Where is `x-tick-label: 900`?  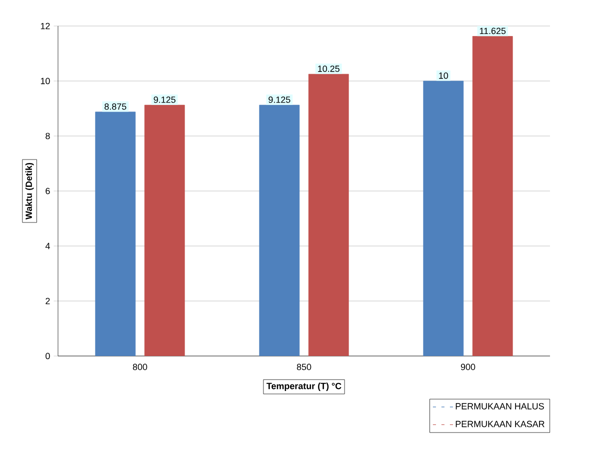
x-tick-label: 900 is located at coordinates (468, 367).